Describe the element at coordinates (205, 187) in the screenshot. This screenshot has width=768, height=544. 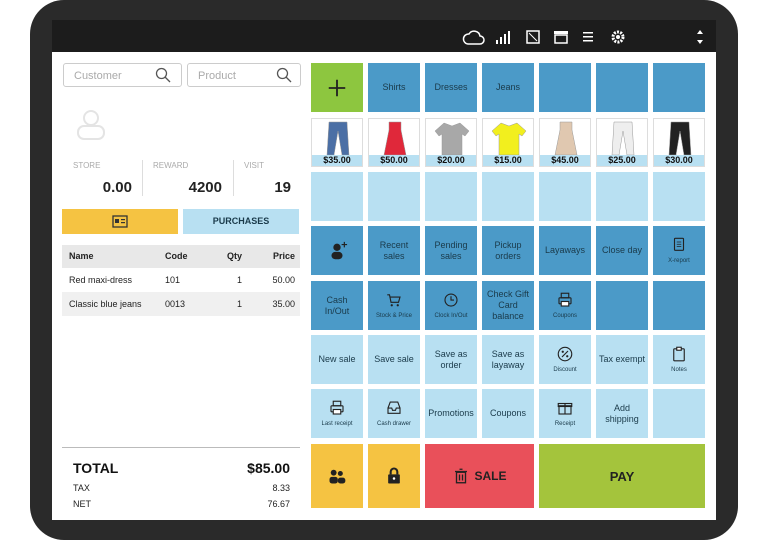
I see `stat-value: 4200` at that location.